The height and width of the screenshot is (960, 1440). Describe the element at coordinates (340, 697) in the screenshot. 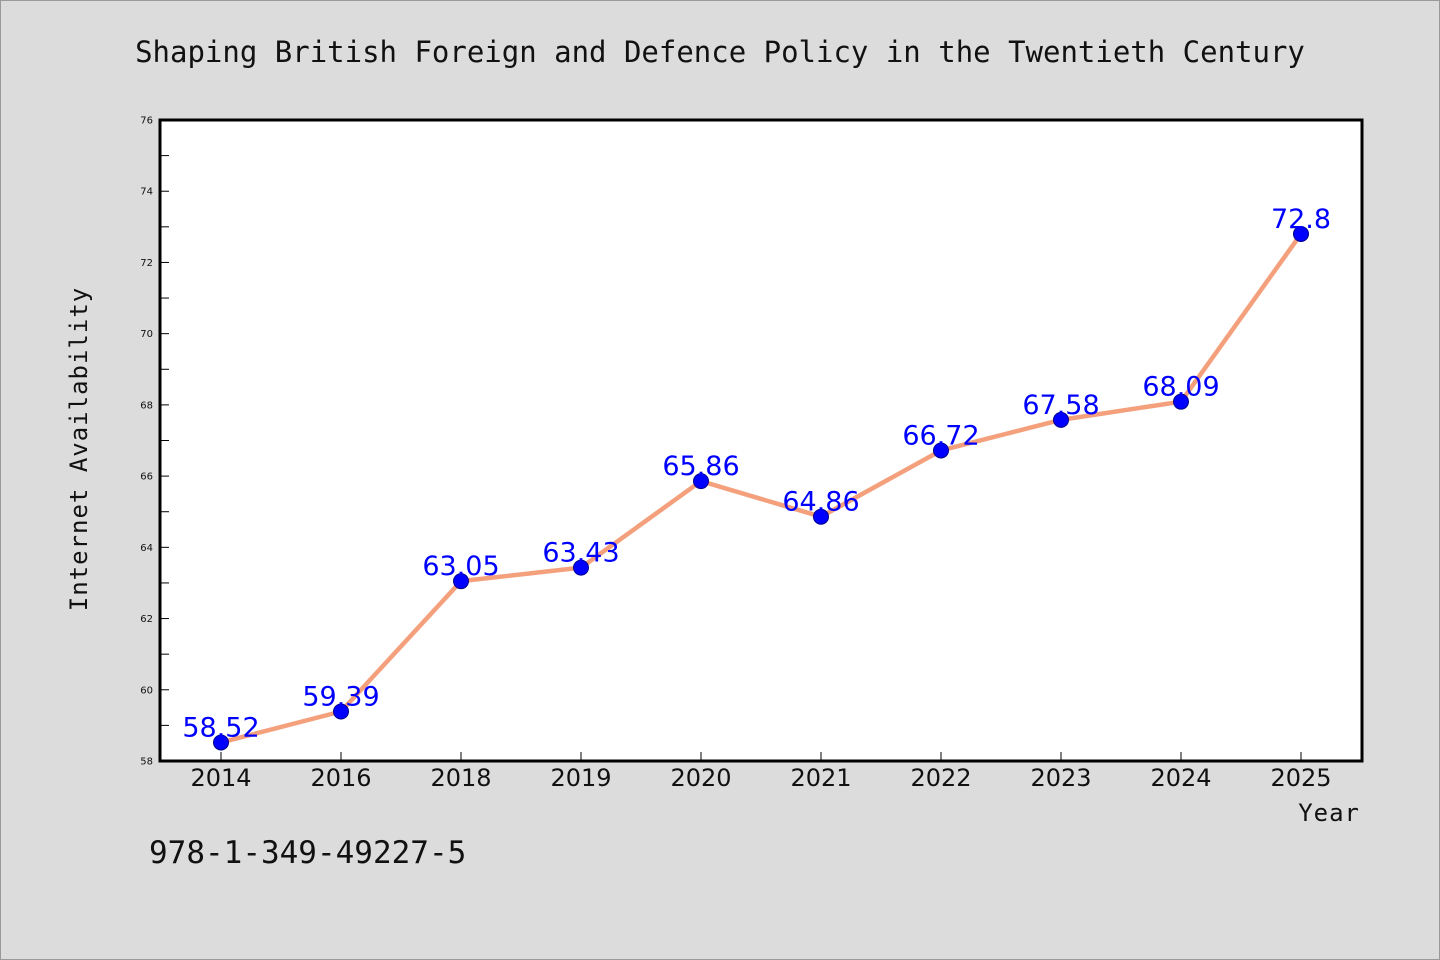

I see `data-label: 59.39` at that location.